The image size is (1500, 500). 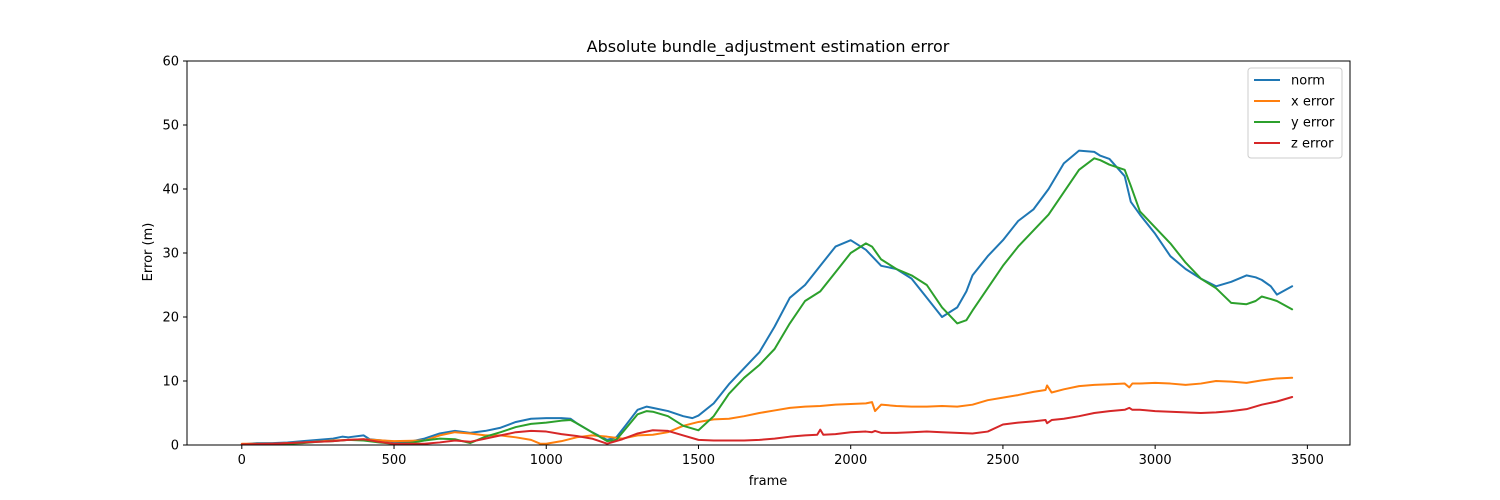 What do you see at coordinates (170, 62) in the screenshot?
I see `y-tick-label: 60` at bounding box center [170, 62].